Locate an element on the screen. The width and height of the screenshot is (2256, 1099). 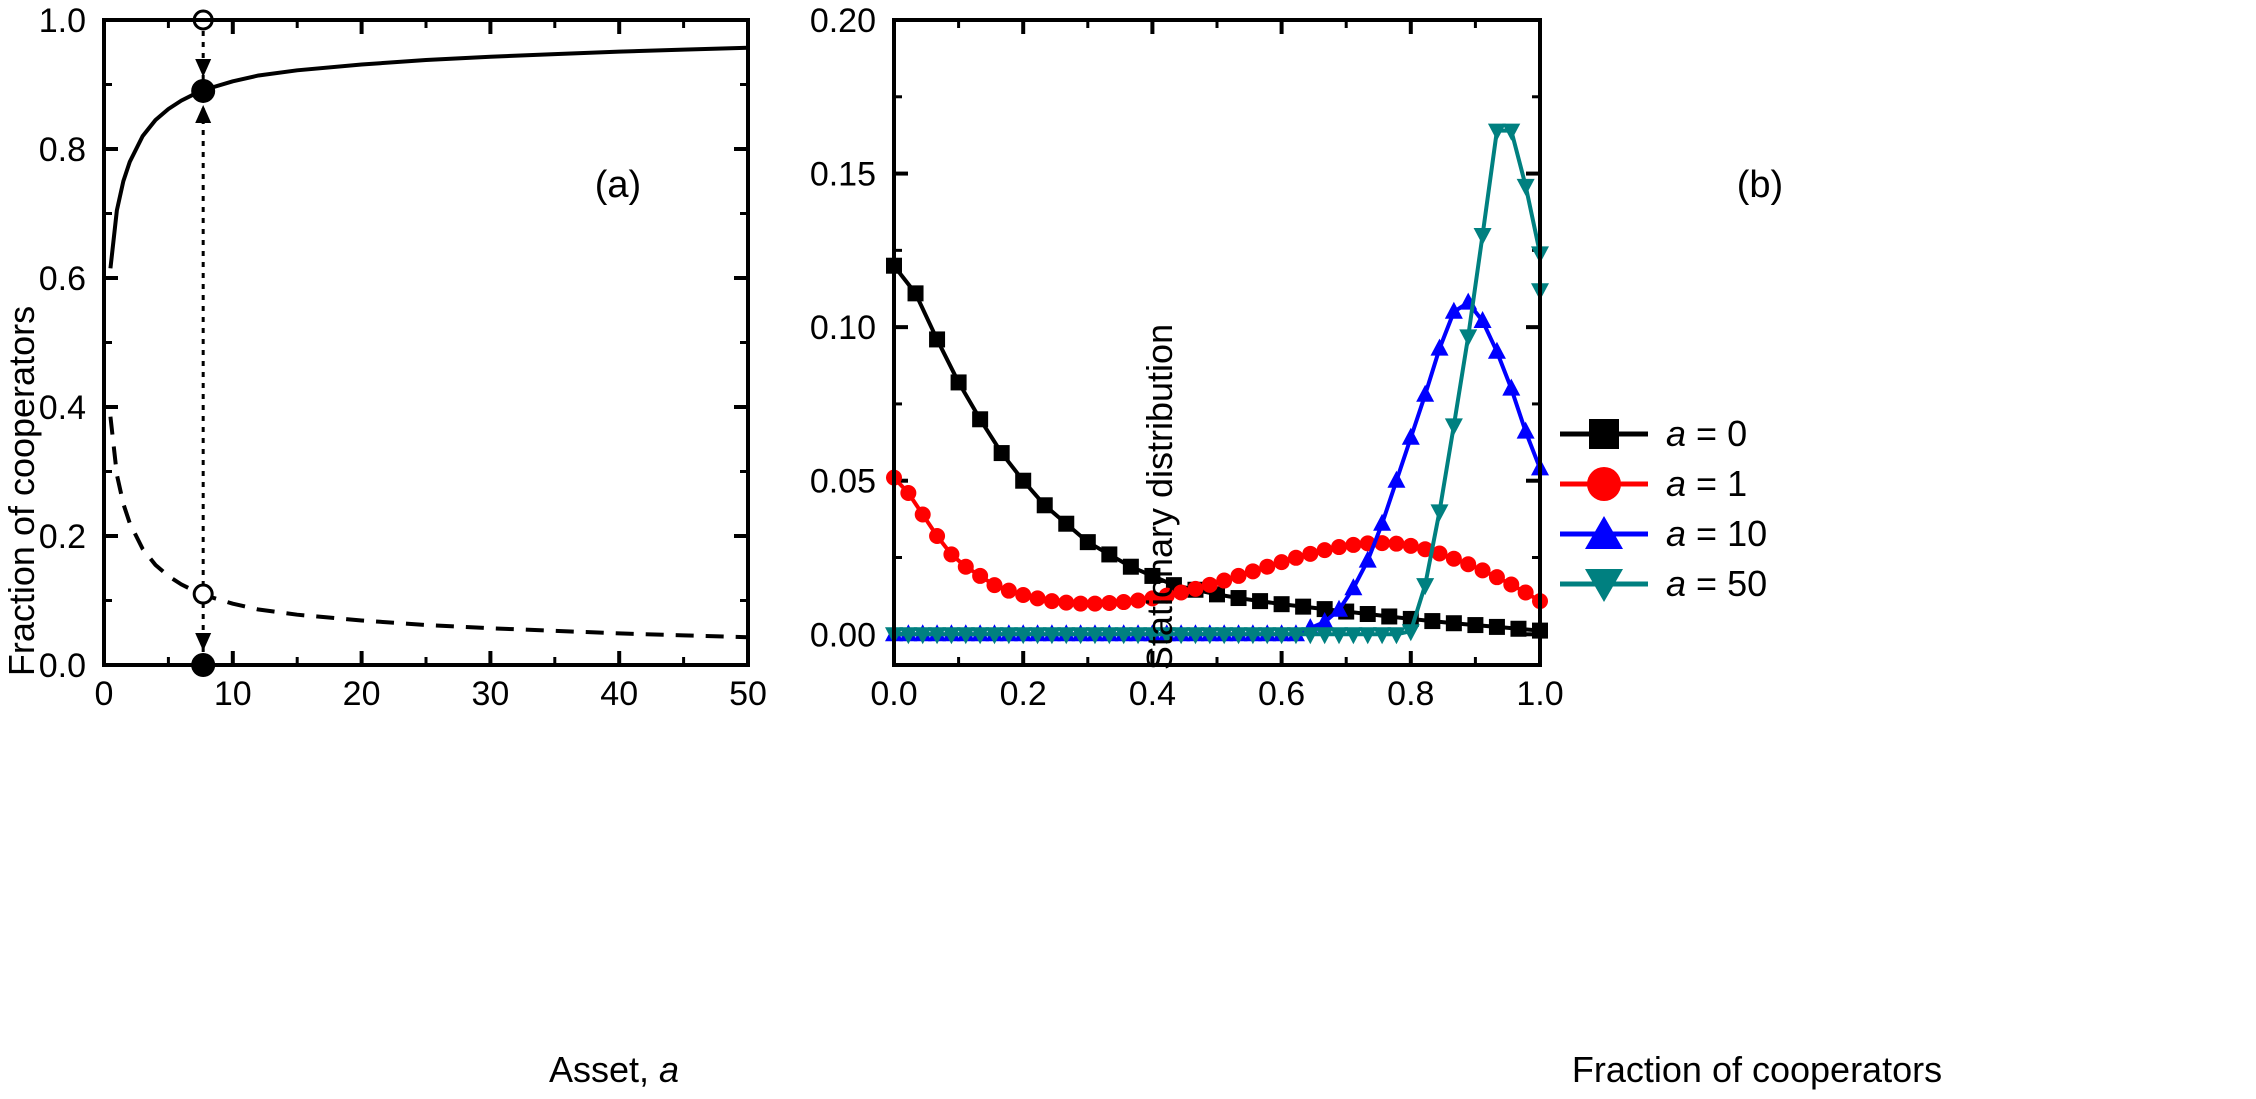
a-xtick-label: 50 is located at coordinates (748, 694).